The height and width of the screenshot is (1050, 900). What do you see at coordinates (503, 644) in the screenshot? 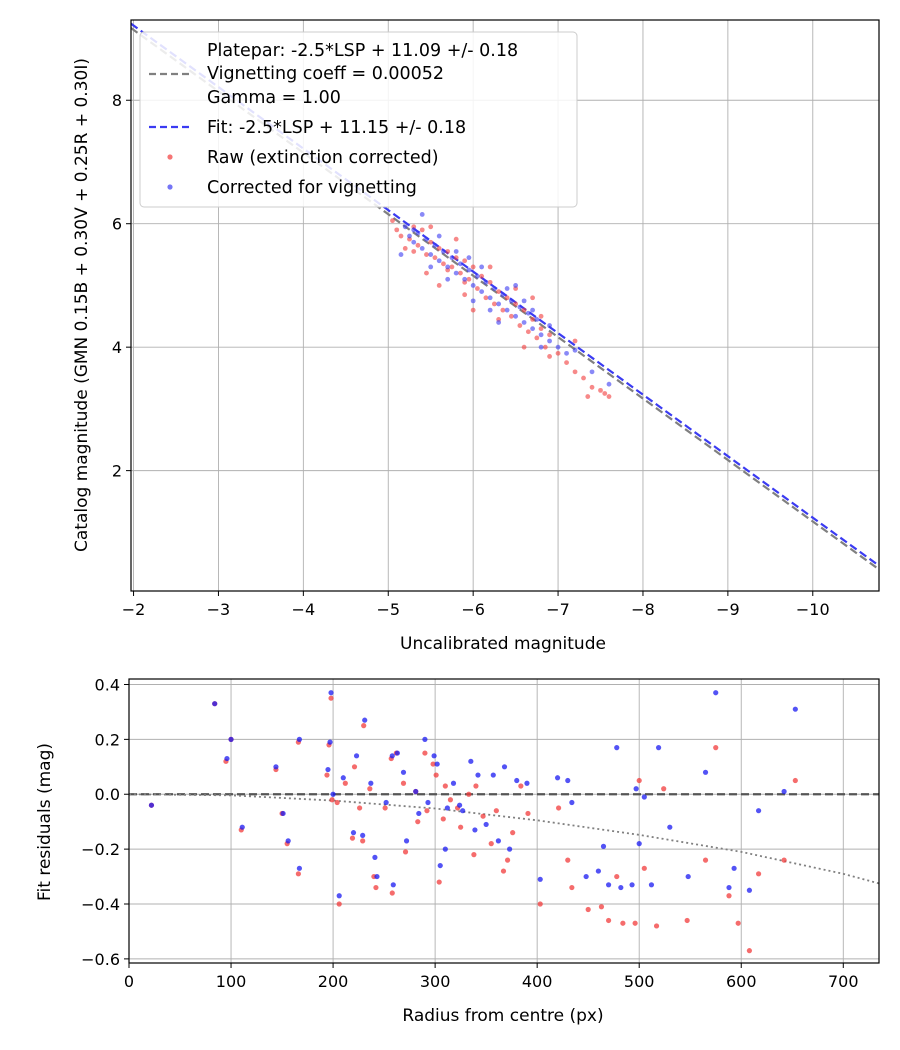
I see `top-x-axis-label: Uncalibrated magnitude` at bounding box center [503, 644].